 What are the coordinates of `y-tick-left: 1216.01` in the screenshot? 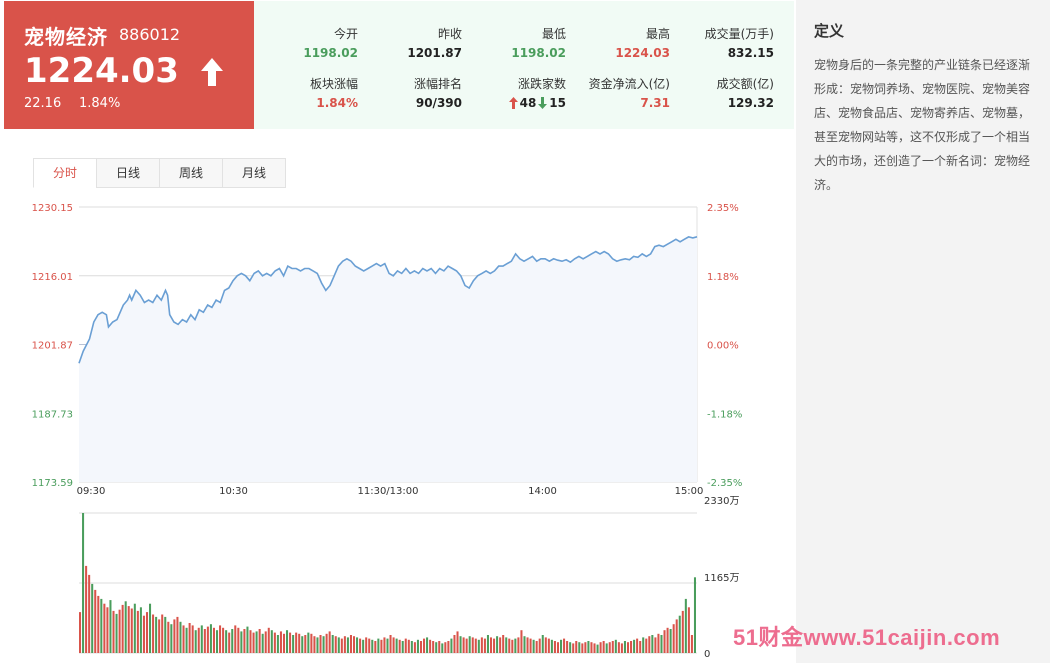 It's located at (52, 277).